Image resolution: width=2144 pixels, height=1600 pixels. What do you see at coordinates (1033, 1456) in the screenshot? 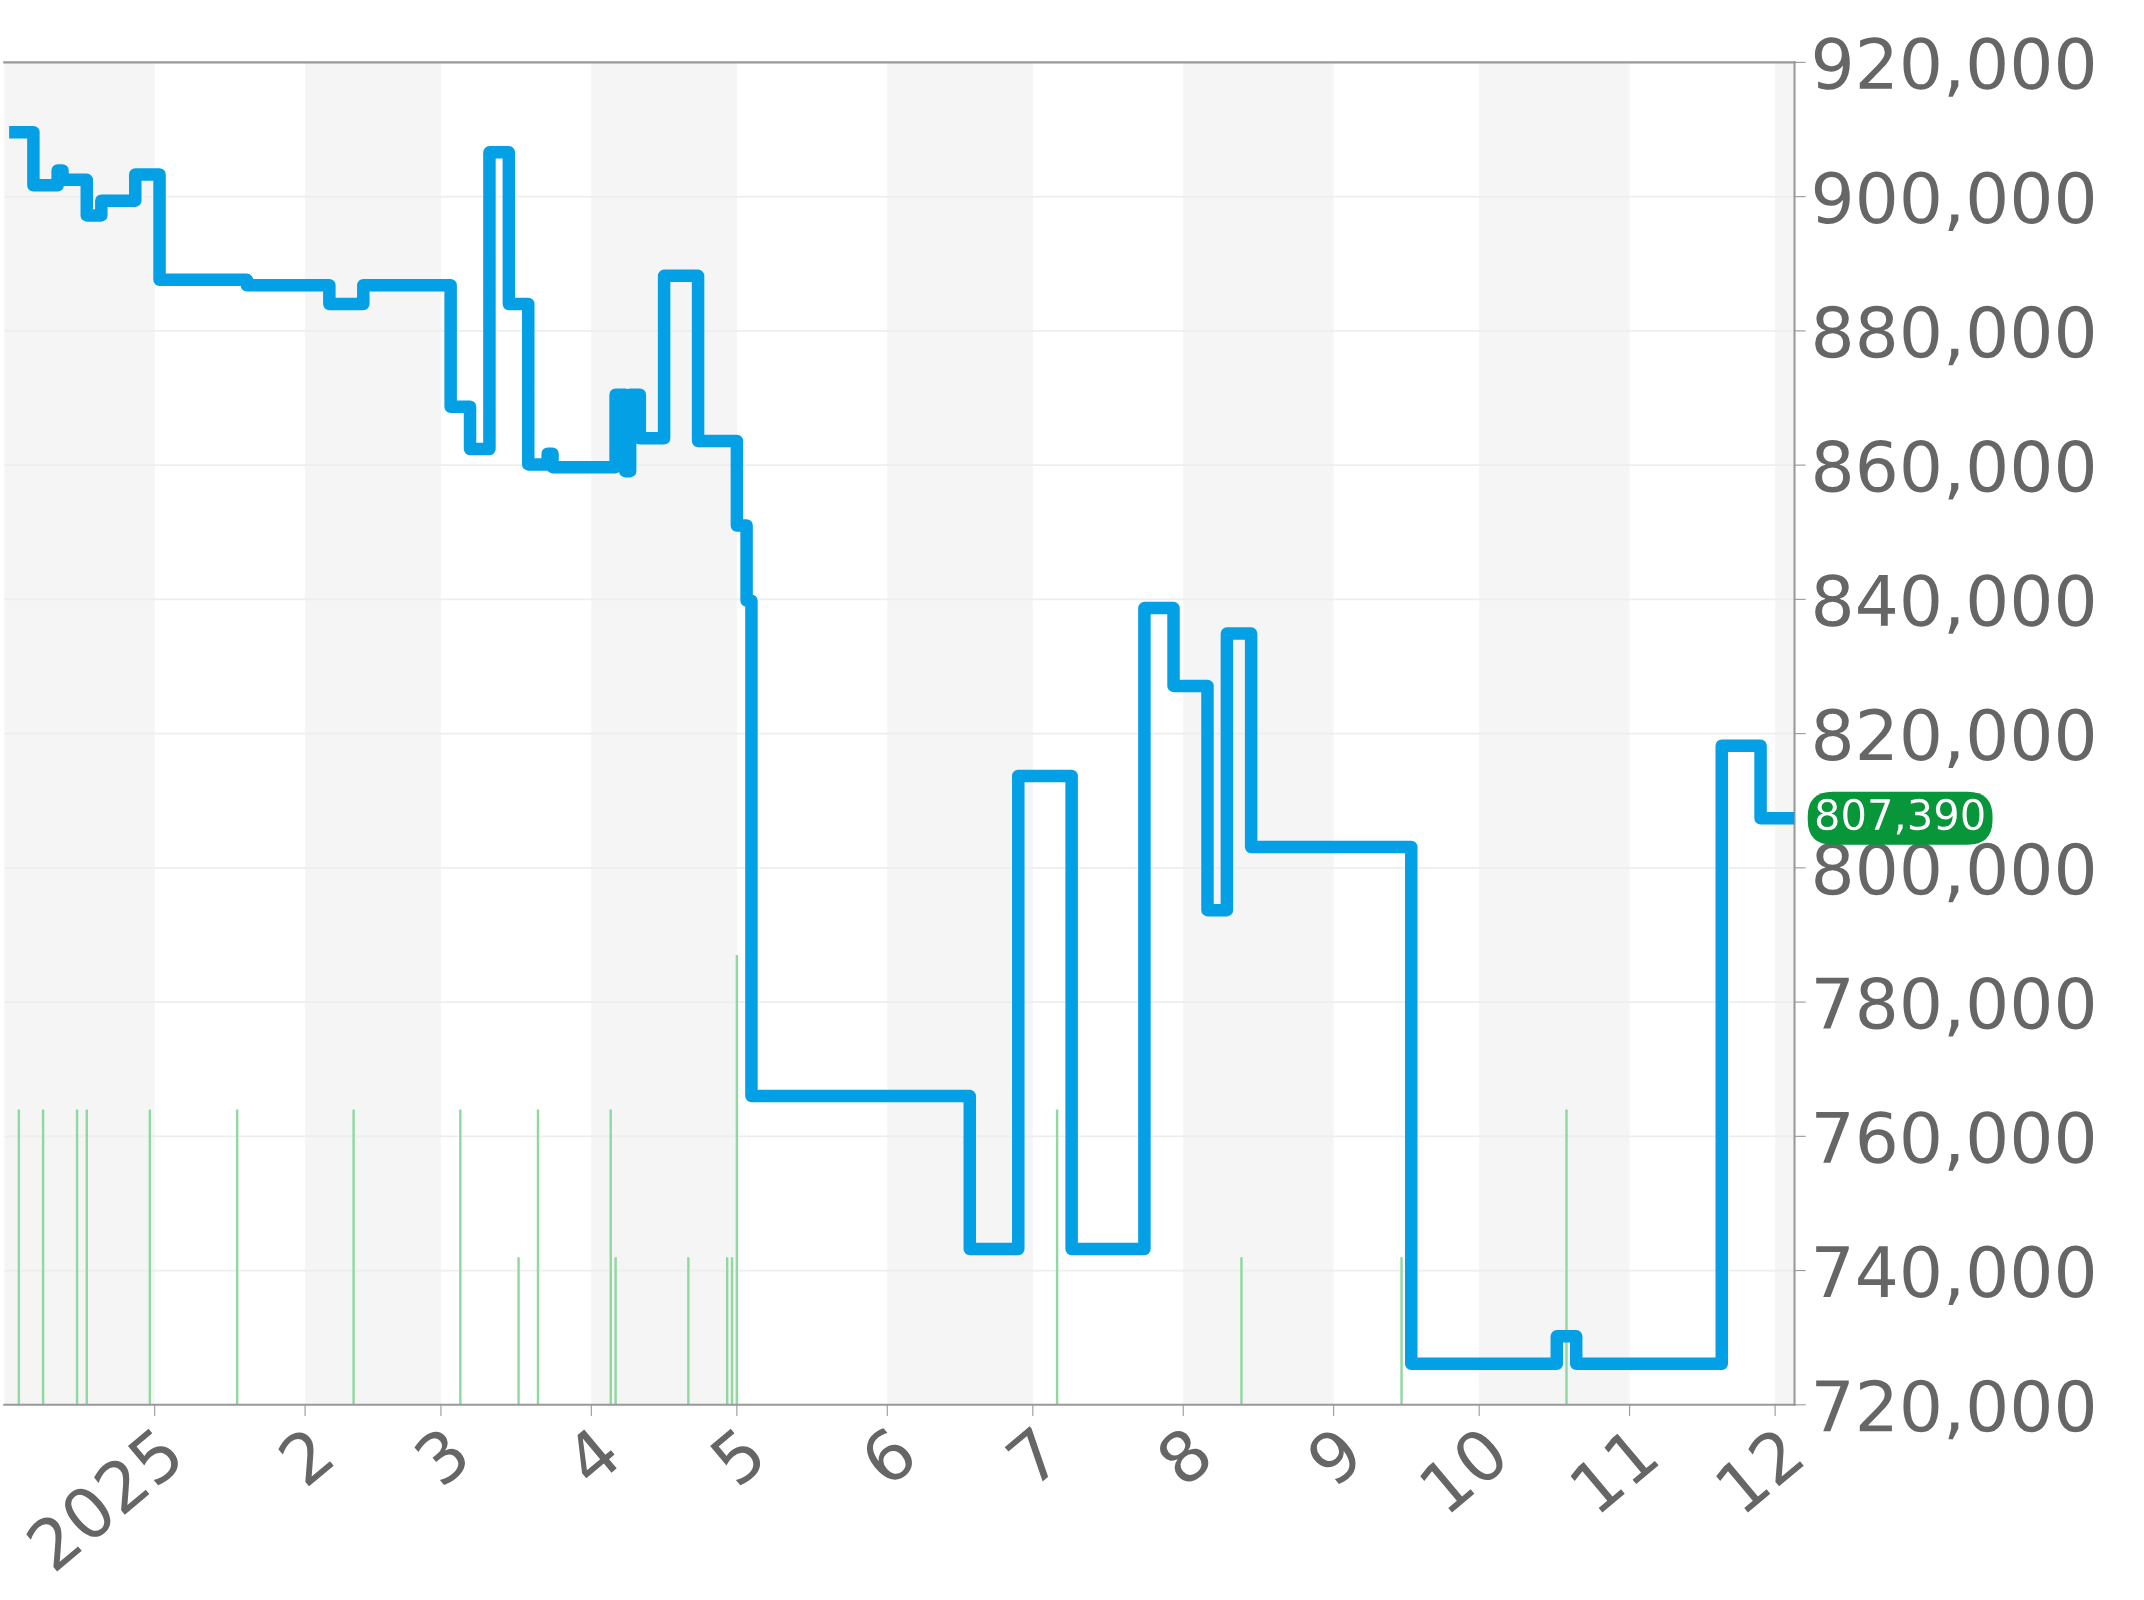
I see `x-tick-label: 7` at bounding box center [1033, 1456].